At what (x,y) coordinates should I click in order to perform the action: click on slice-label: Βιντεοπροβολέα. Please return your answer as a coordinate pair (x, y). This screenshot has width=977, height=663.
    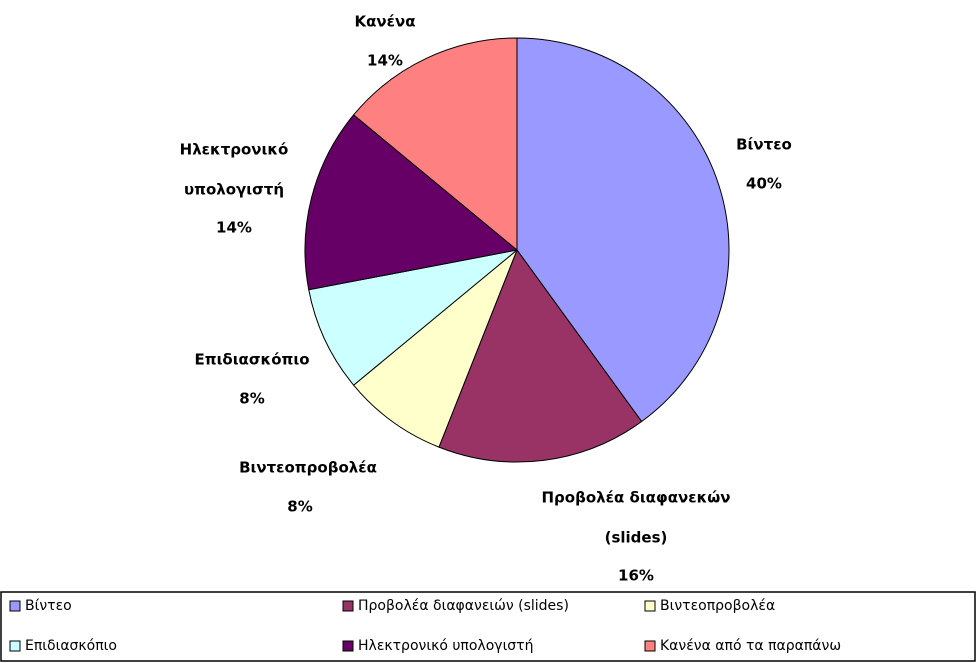
    Looking at the image, I should click on (308, 468).